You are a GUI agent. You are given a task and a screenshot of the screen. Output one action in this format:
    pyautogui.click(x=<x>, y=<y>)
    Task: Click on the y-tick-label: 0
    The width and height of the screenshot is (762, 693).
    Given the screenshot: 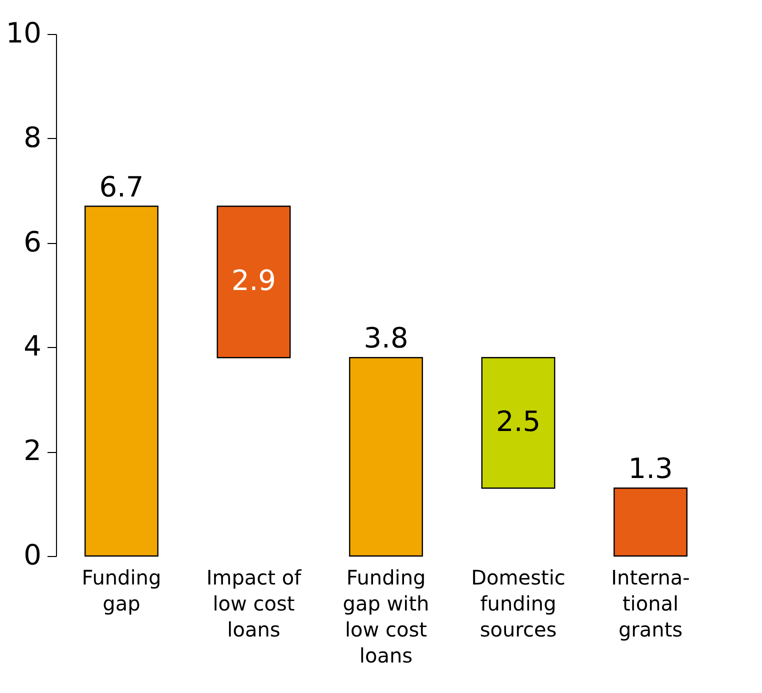 What is the action you would take?
    pyautogui.click(x=33, y=555)
    